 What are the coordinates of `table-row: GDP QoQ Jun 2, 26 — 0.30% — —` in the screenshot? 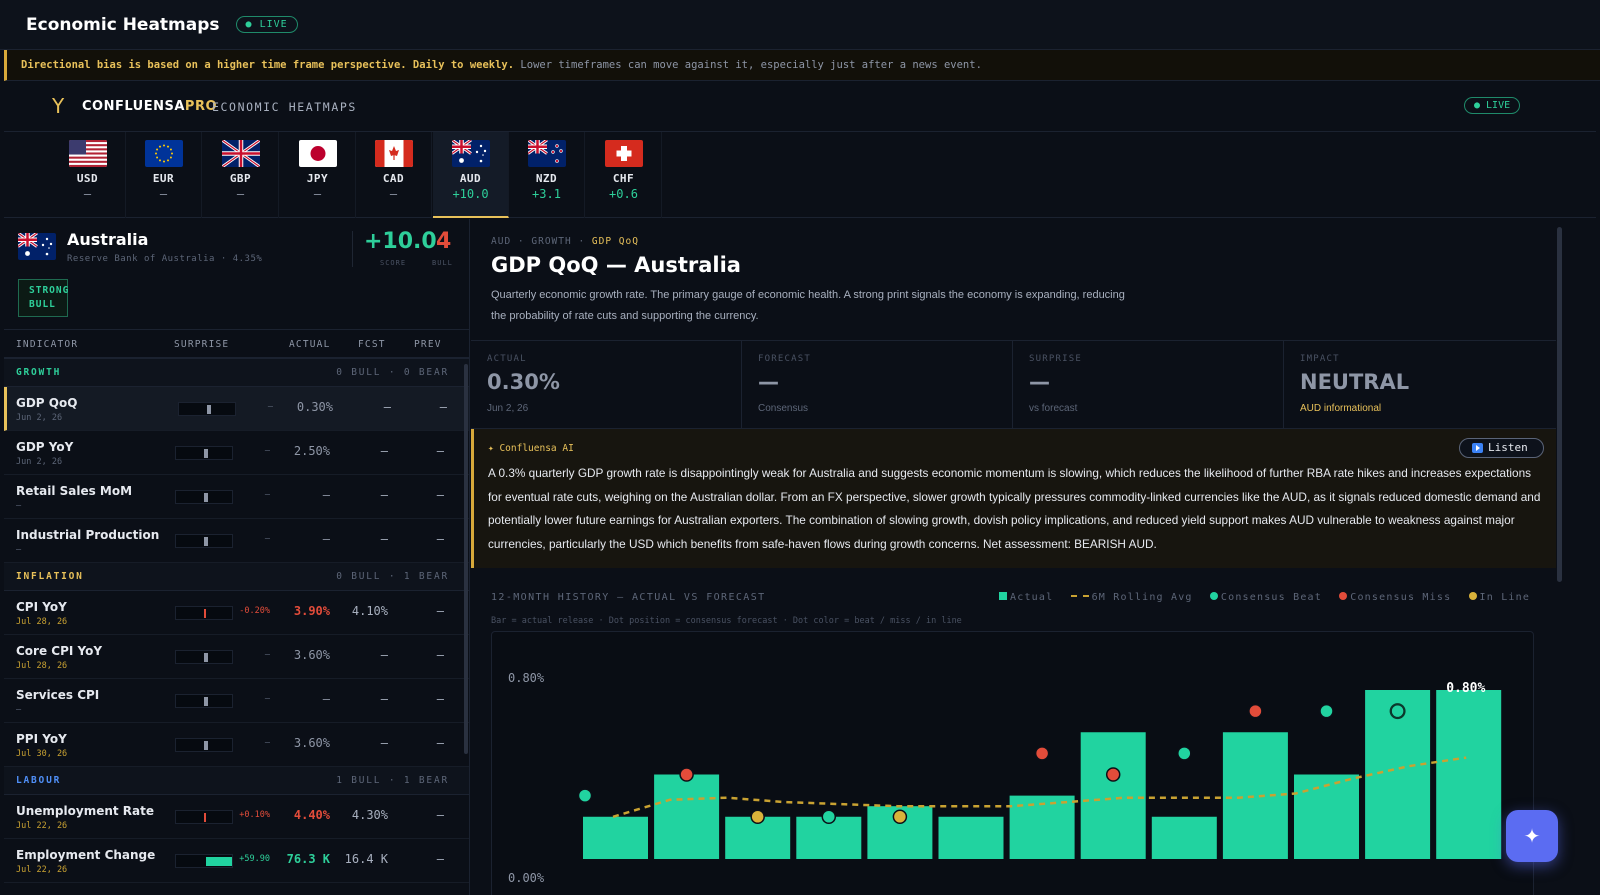 It's located at (236, 409).